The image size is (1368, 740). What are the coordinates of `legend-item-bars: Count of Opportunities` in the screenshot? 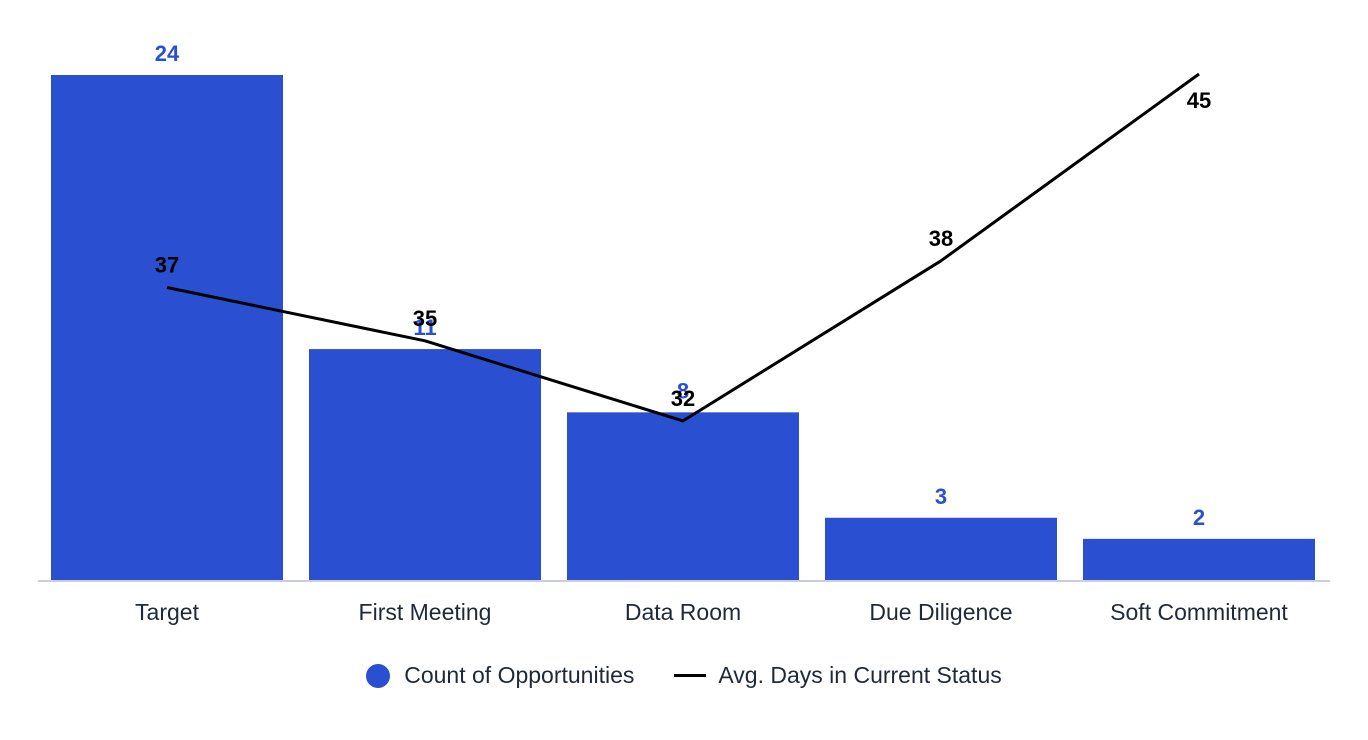 It's located at (500, 675).